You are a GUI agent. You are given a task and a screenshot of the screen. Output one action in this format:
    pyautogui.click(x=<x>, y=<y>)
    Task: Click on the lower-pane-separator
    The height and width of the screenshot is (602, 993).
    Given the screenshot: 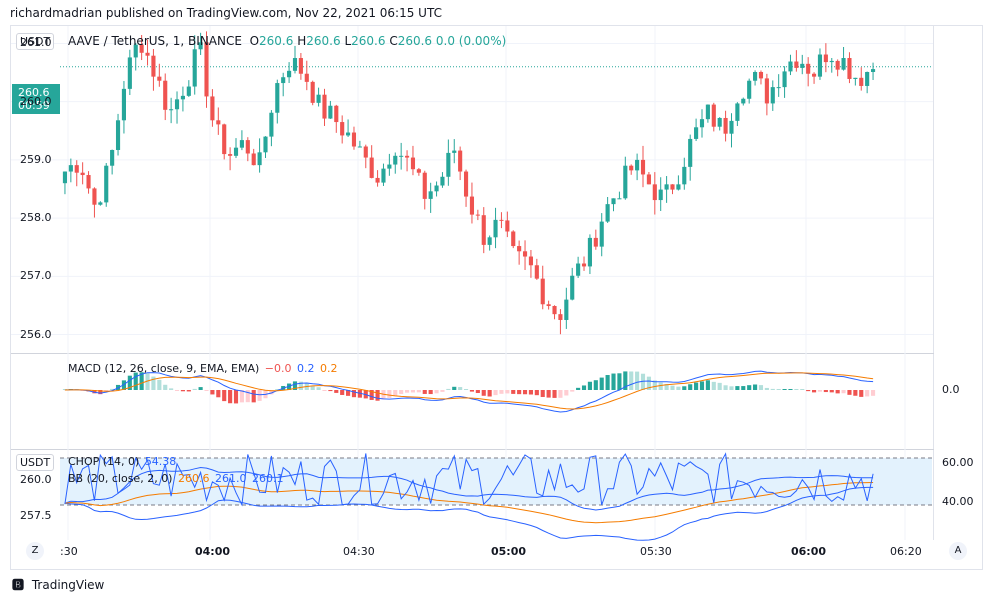 What is the action you would take?
    pyautogui.click(x=472, y=449)
    